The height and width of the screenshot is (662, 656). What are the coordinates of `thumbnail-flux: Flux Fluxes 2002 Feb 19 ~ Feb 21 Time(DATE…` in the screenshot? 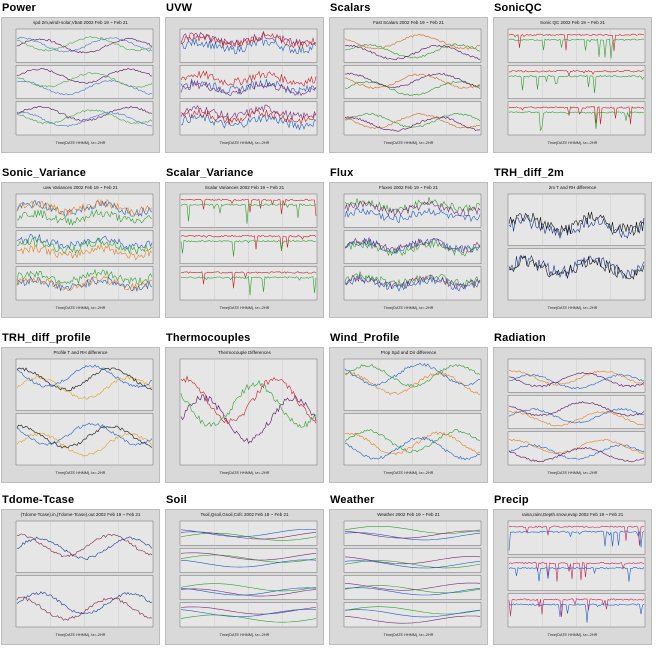 It's located at (409, 249).